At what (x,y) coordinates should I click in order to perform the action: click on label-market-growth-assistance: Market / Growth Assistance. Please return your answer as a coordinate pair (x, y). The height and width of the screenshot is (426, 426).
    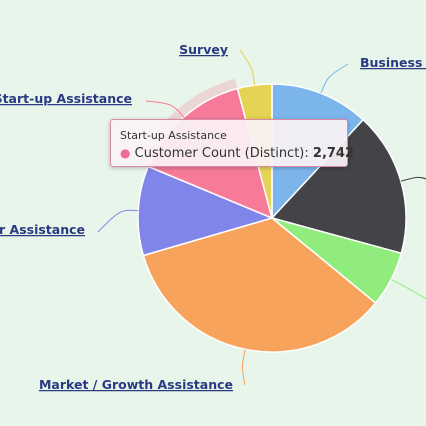
    Looking at the image, I should click on (136, 384).